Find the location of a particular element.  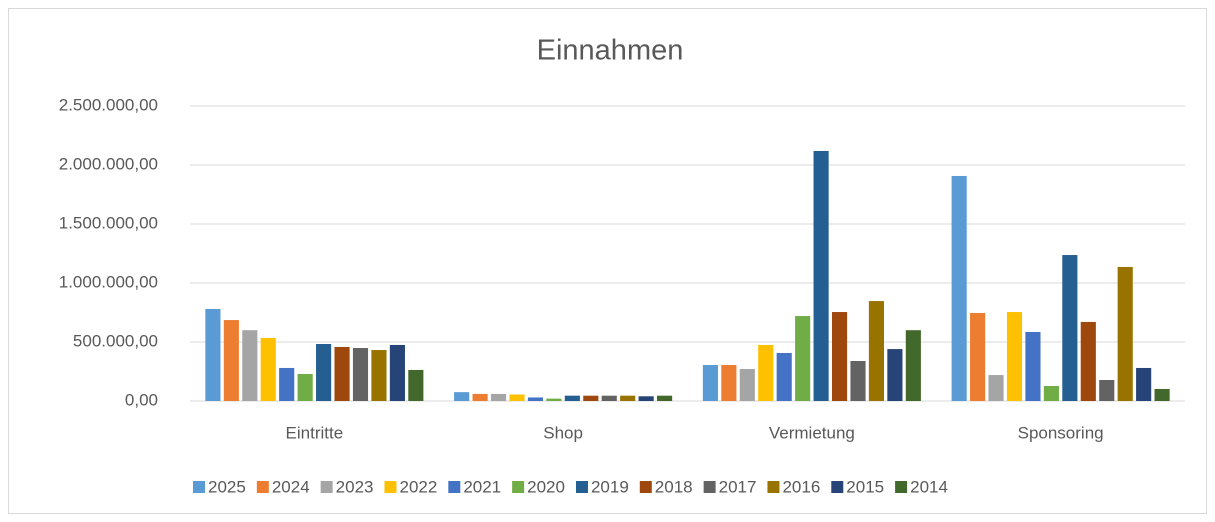

legend-label: 2016 is located at coordinates (801, 486).